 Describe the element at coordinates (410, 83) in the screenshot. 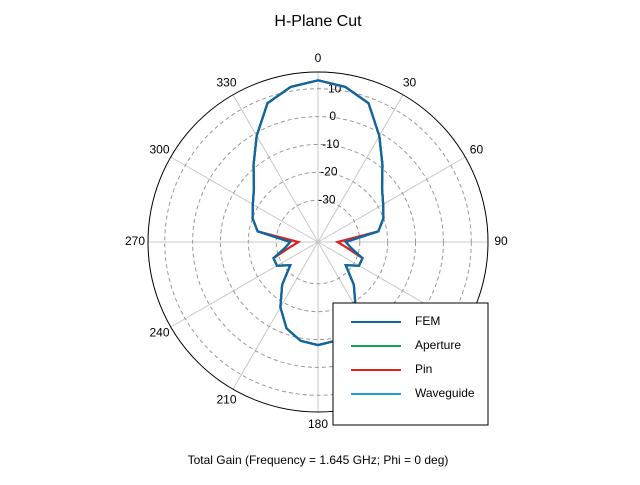

I see `angular-tick-label: 30` at that location.